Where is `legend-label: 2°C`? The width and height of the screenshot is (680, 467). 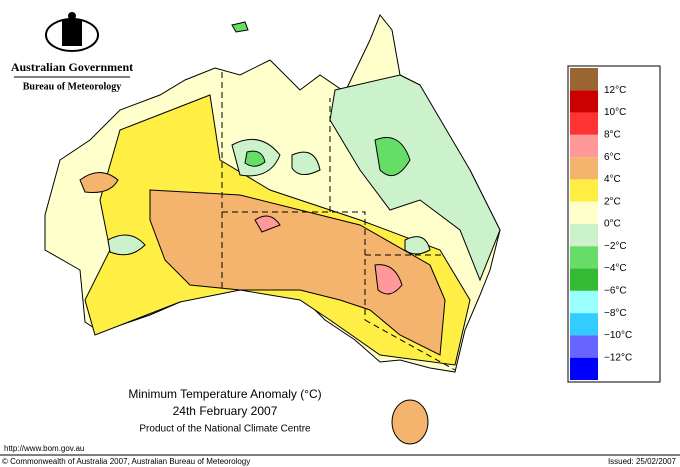 legend-label: 2°C is located at coordinates (612, 201).